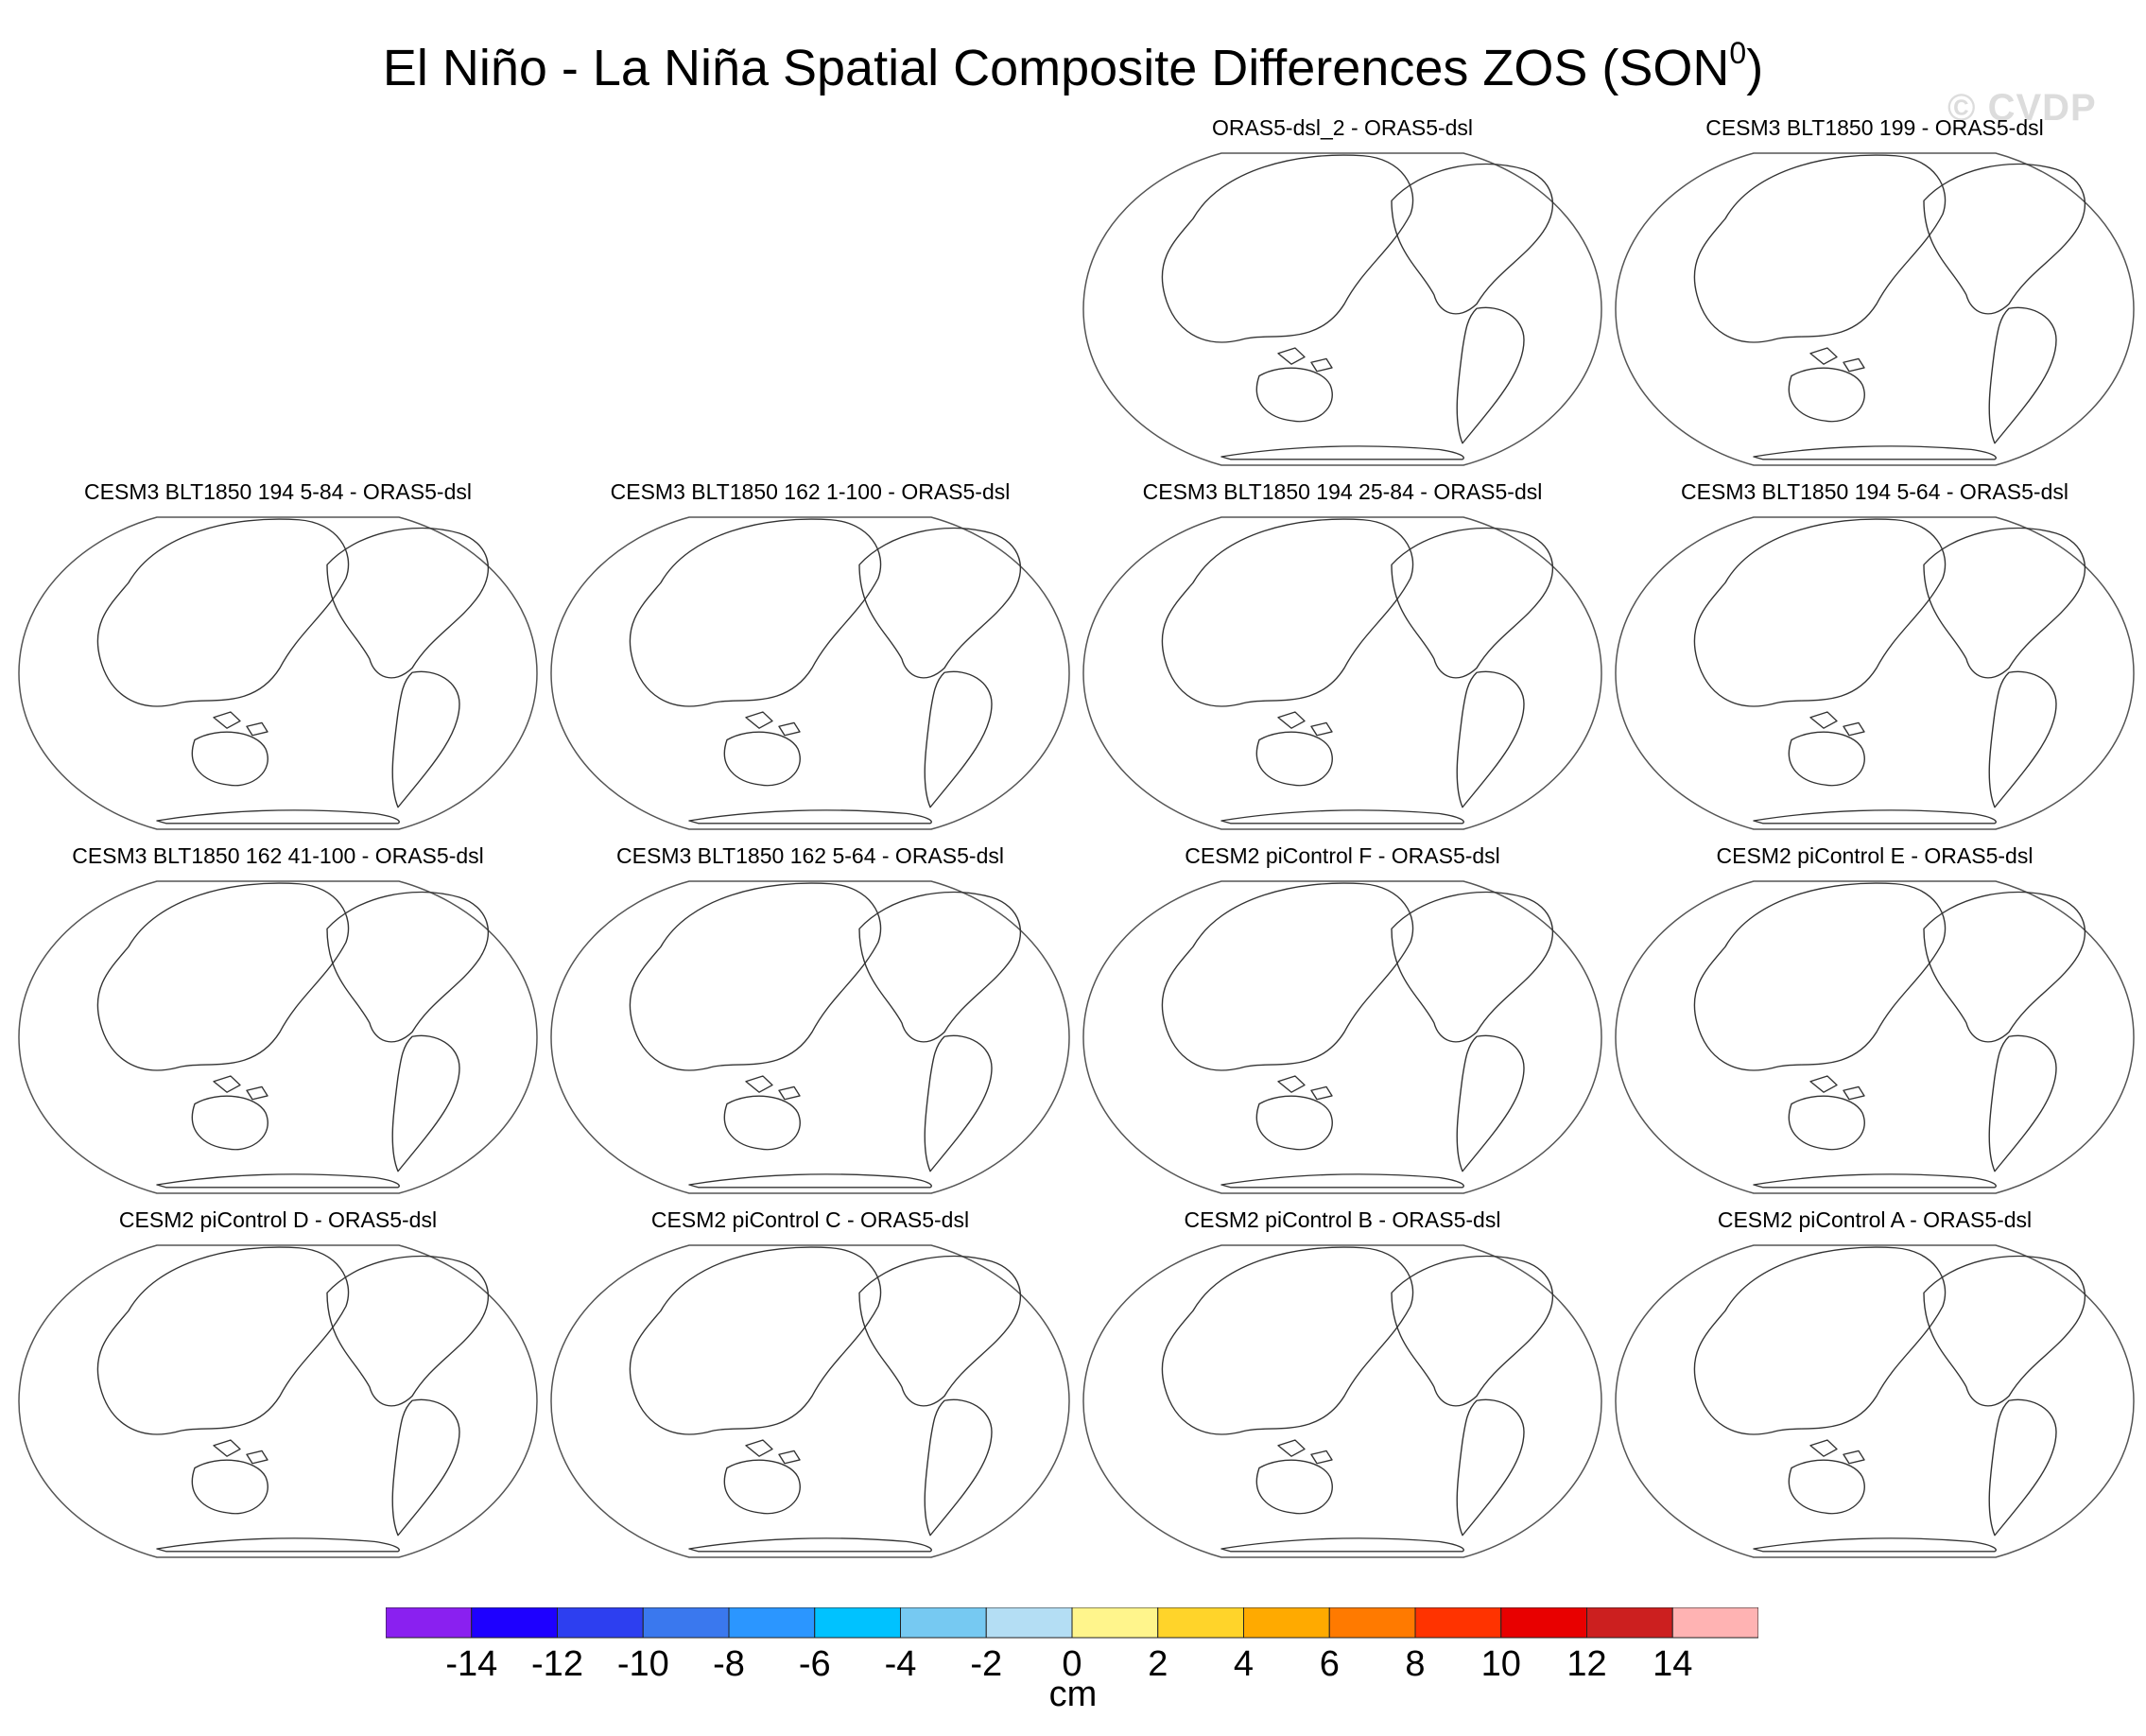 This screenshot has width=2146, height=1736. What do you see at coordinates (1072, 1664) in the screenshot?
I see `colorbar-label: 0` at bounding box center [1072, 1664].